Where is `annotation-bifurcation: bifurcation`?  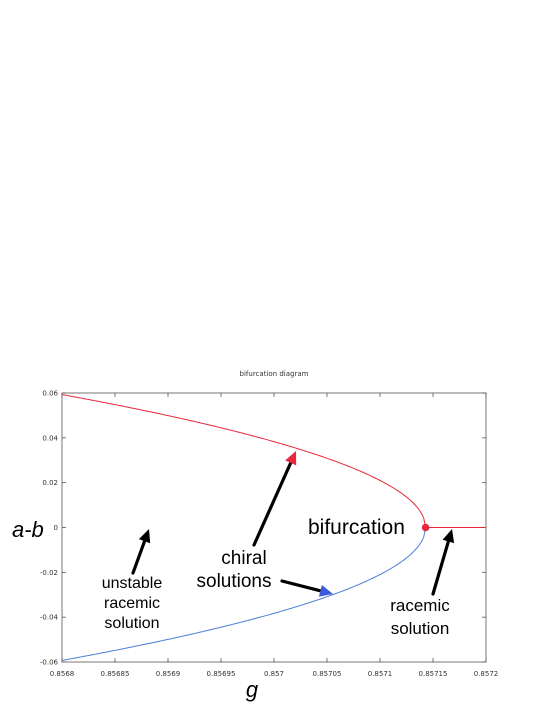 annotation-bifurcation: bifurcation is located at coordinates (356, 527).